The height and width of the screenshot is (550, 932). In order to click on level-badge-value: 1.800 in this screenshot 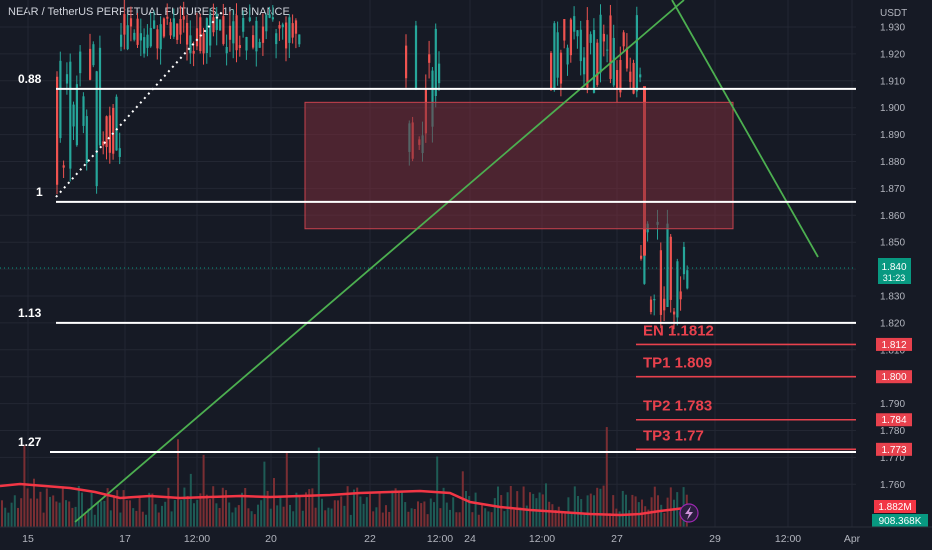, I will do `click(893, 377)`.